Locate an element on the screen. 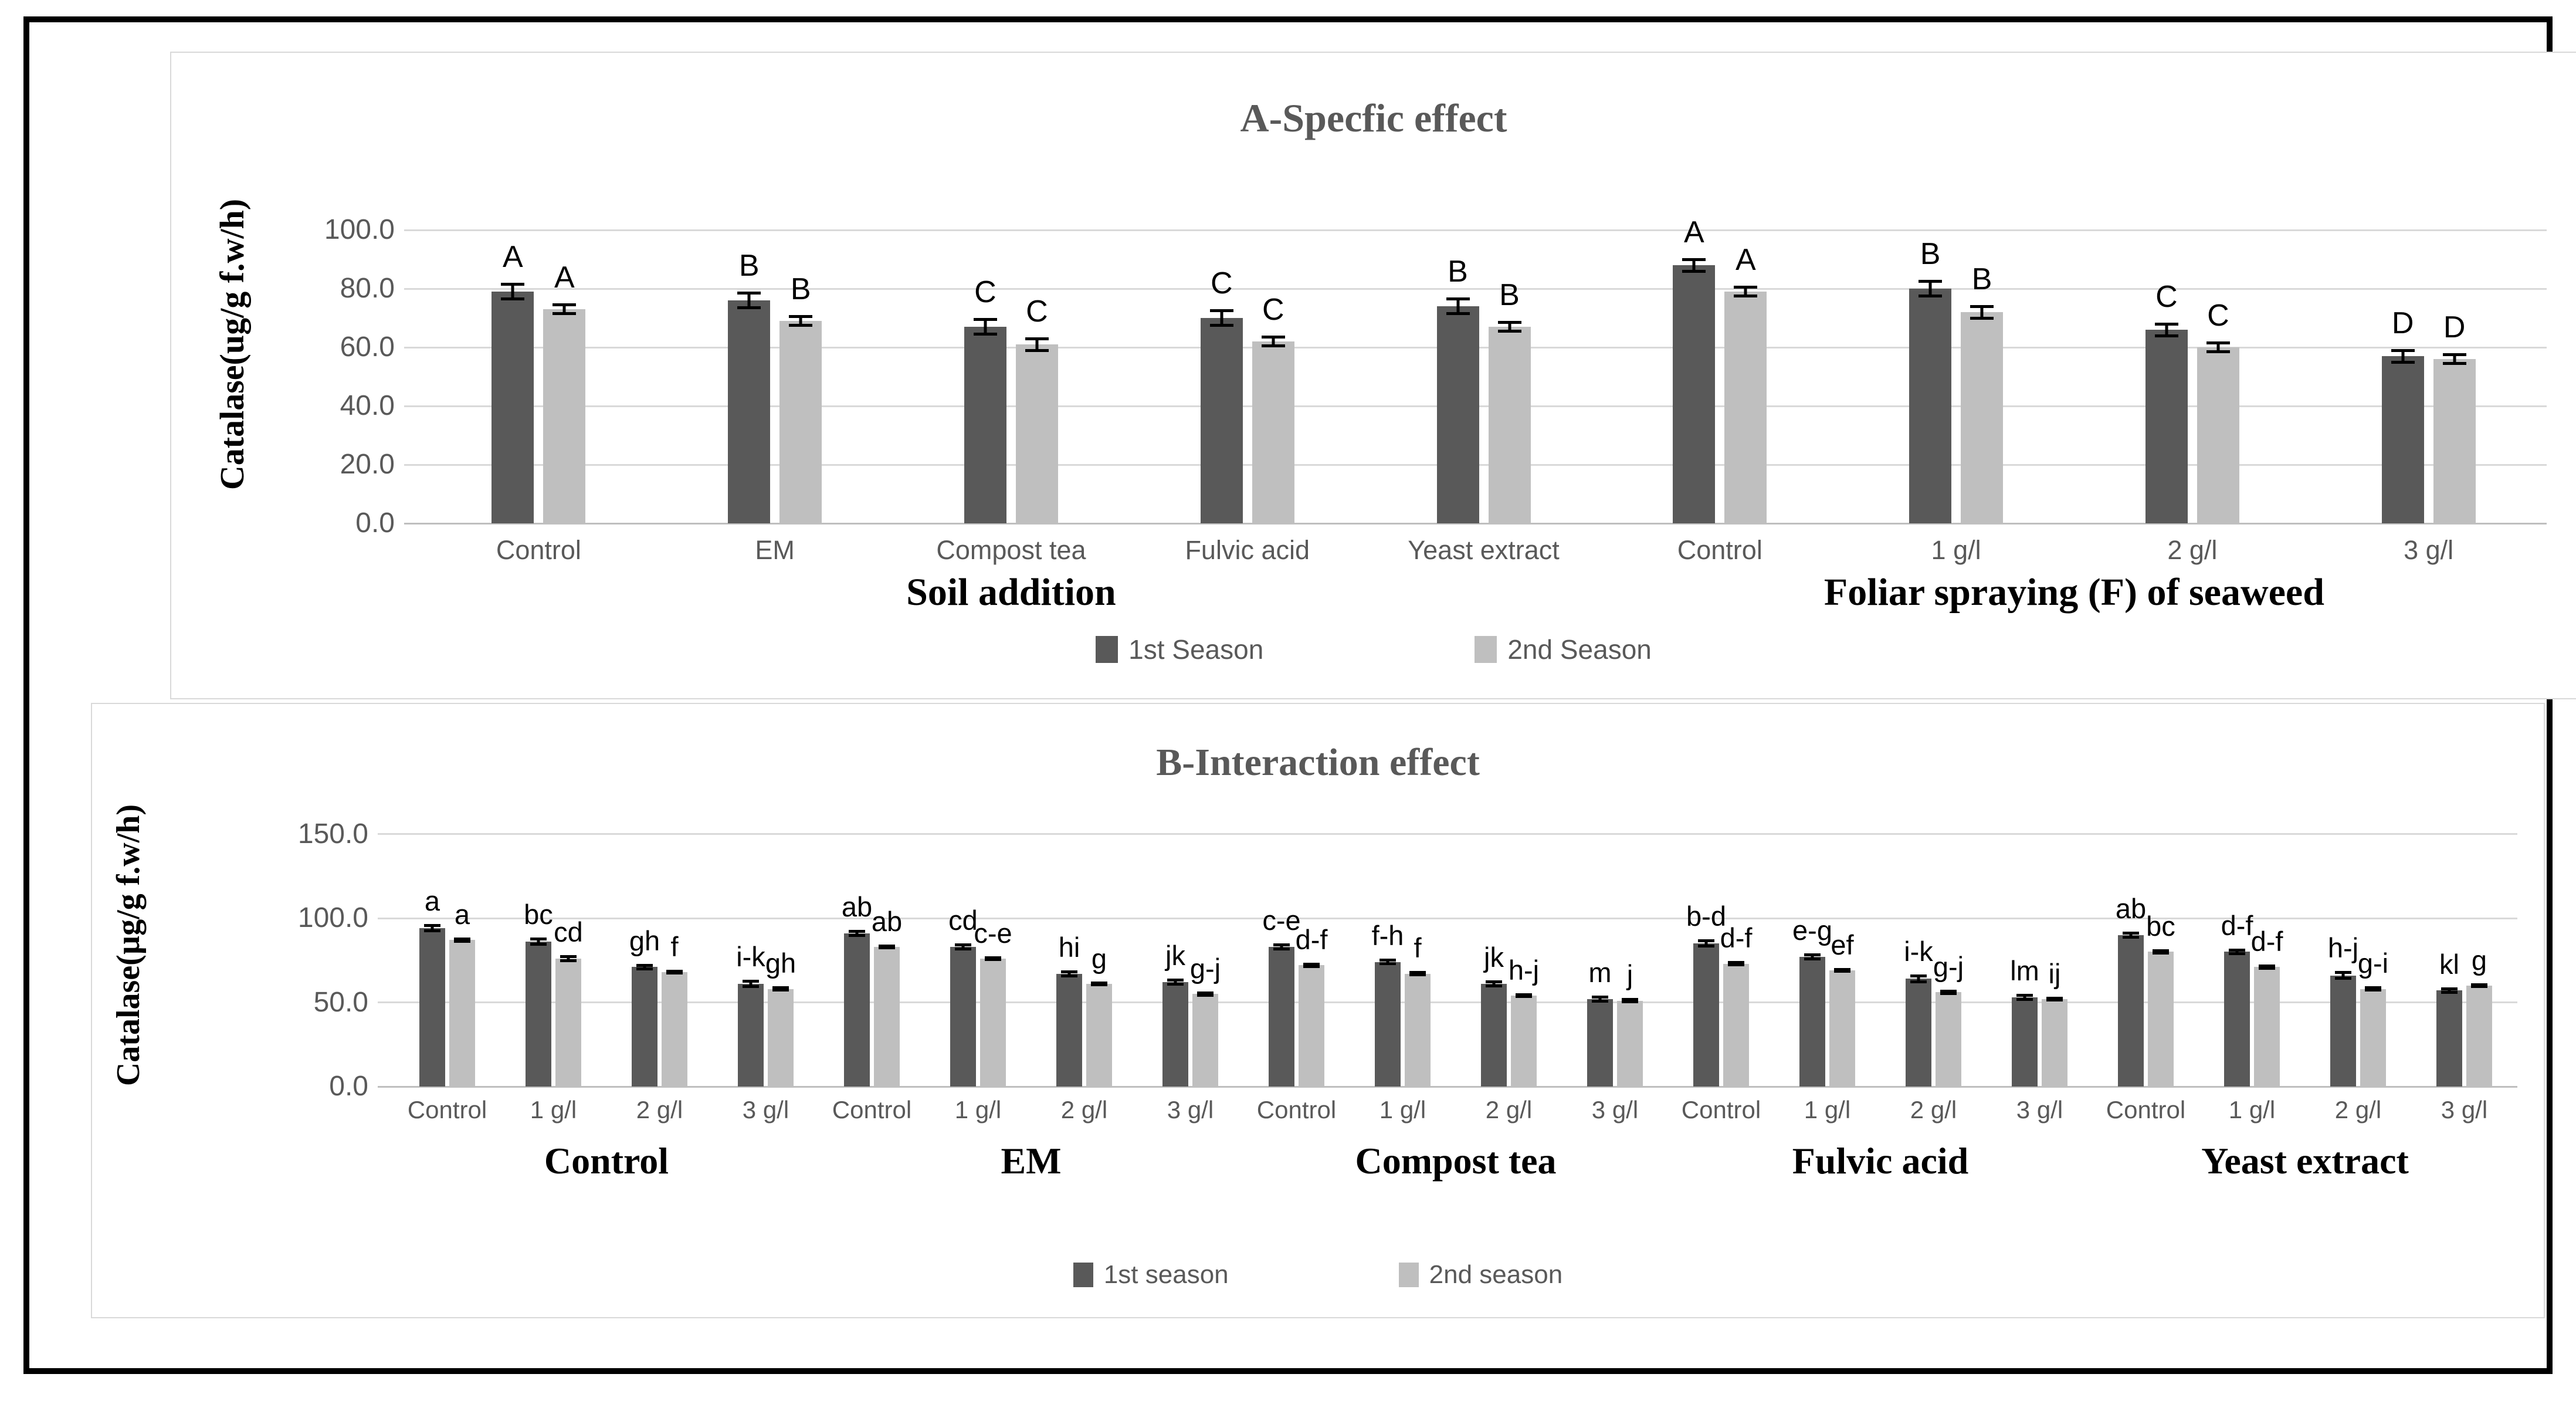 This screenshot has width=2576, height=1401. significance-letter: ij is located at coordinates (2054, 973).